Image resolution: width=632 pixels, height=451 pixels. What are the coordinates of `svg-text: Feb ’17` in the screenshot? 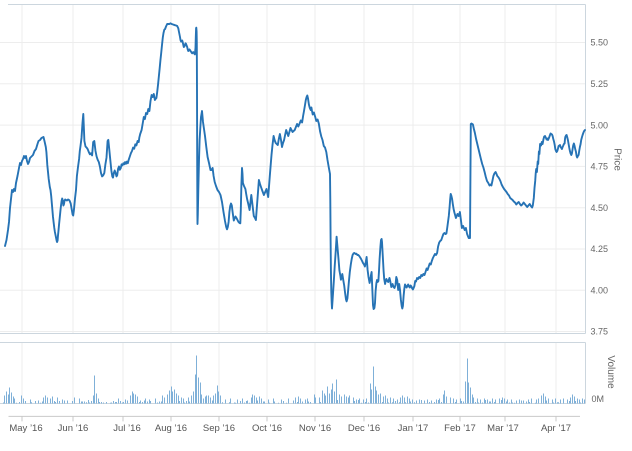 It's located at (460, 428).